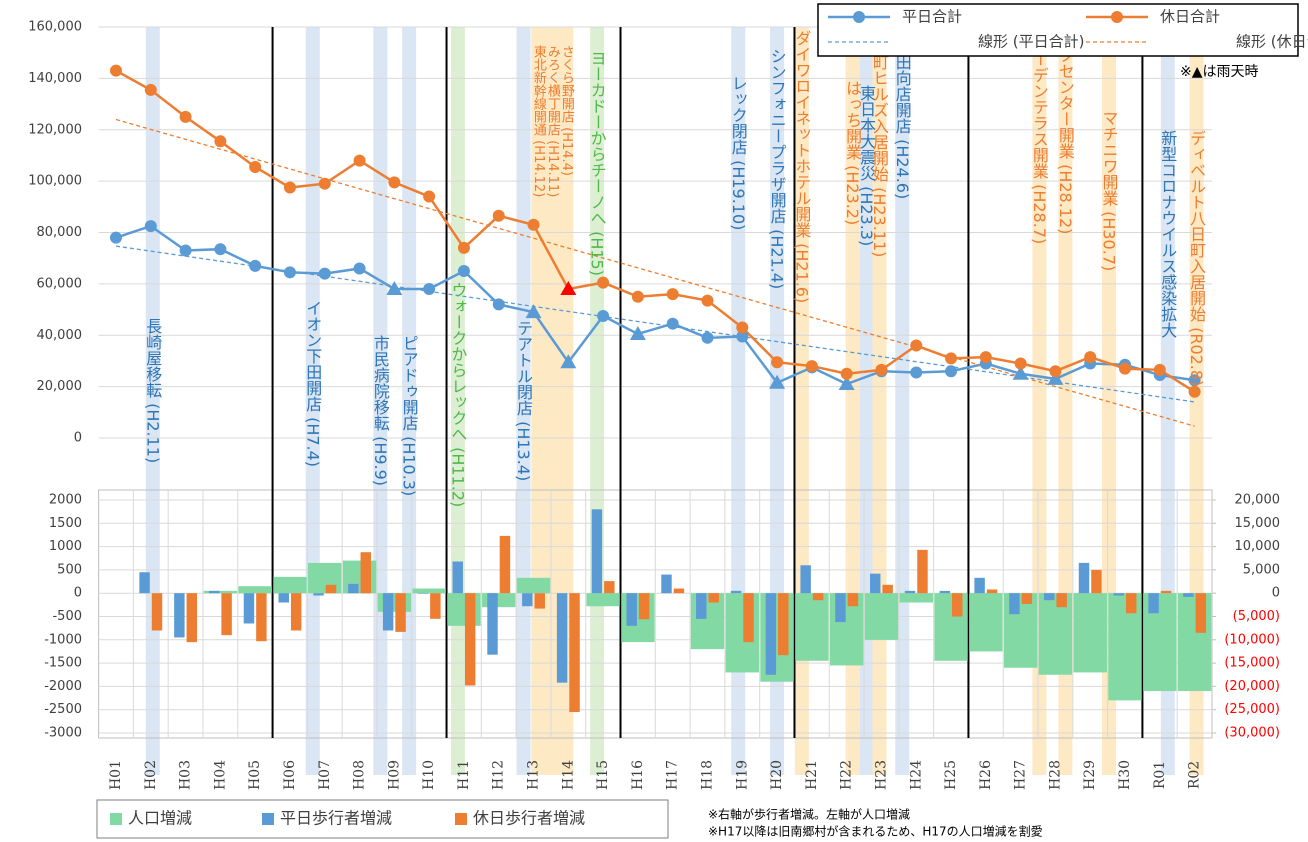 This screenshot has width=1308, height=842. I want to click on legend-marker, so click(859, 17).